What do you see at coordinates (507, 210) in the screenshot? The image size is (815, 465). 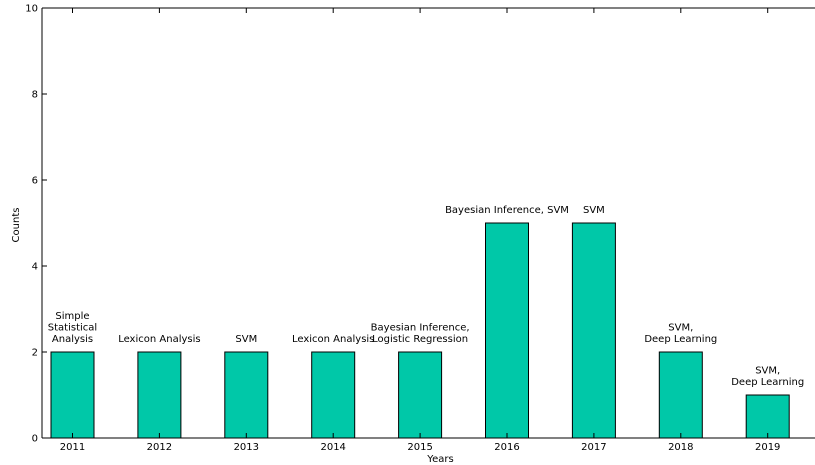 I see `bar-annotation: Bayesian Inference, SVM` at bounding box center [507, 210].